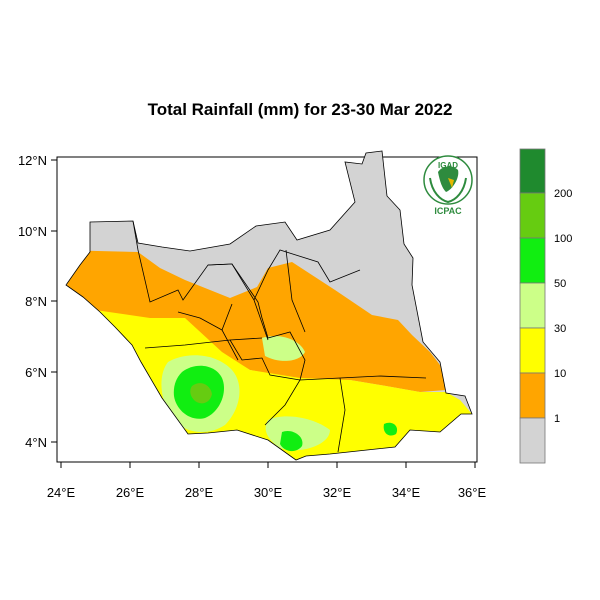 The width and height of the screenshot is (600, 600). I want to click on y-tick-labels: 12°N 10°N 8°N 6°N 4°N, so click(32, 301).